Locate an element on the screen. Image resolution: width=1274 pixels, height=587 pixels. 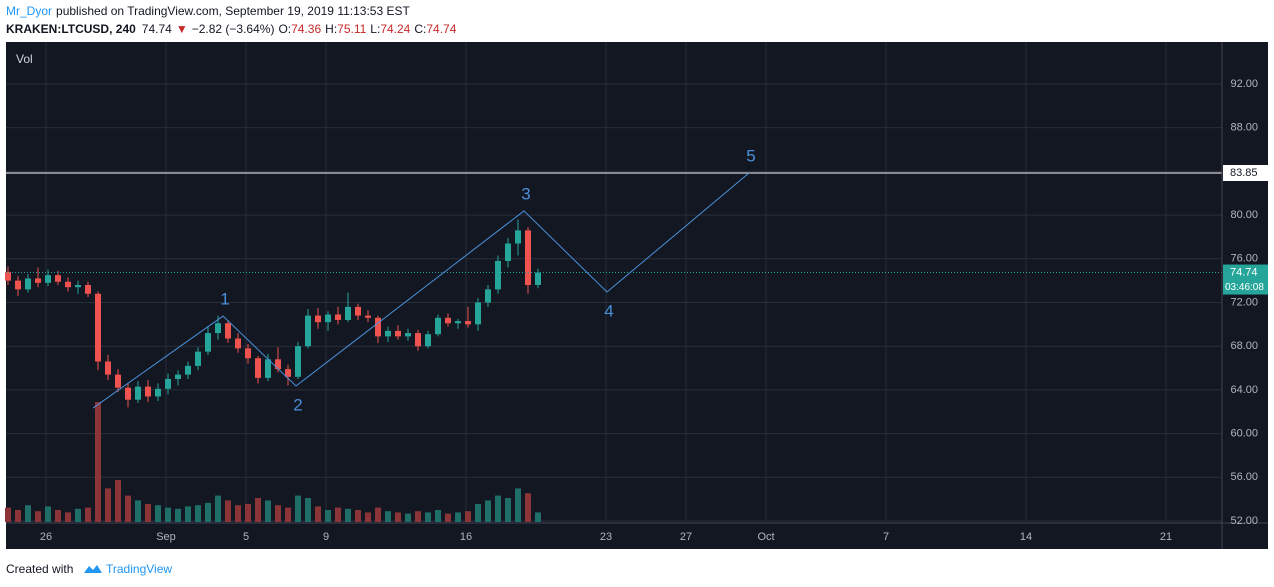
logo is located at coordinates (93, 569).